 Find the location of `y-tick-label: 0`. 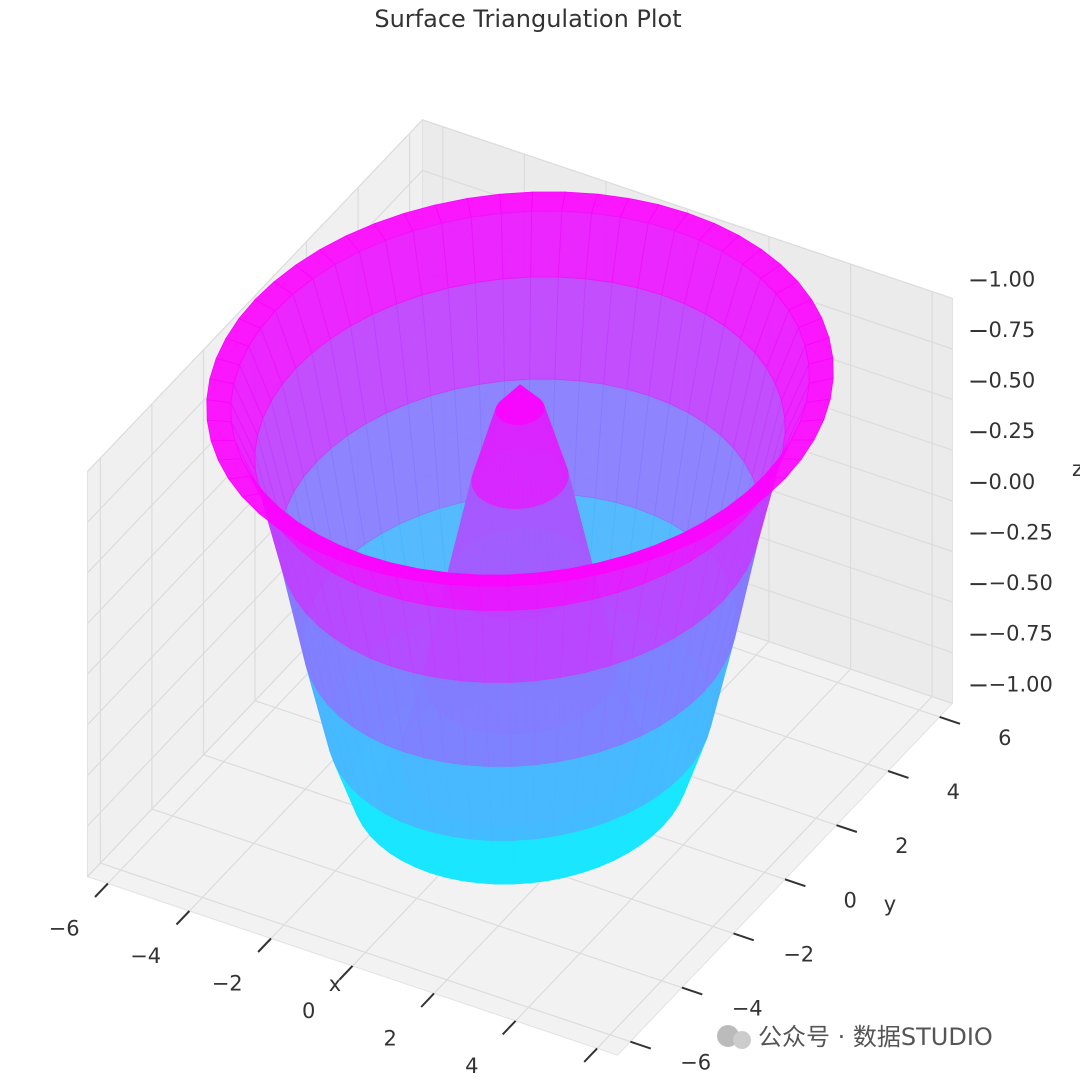

y-tick-label: 0 is located at coordinates (850, 900).